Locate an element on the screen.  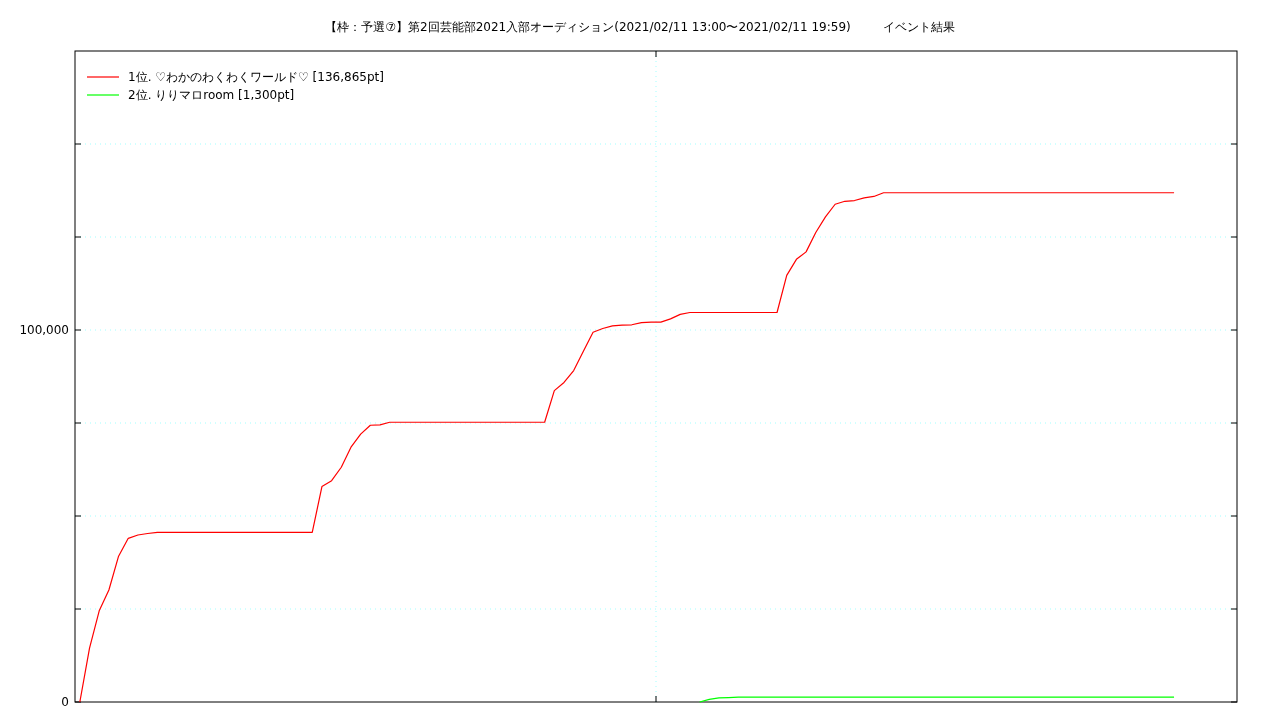
legend-item: 2位. りりマロroom [1,300pt] is located at coordinates (190, 95).